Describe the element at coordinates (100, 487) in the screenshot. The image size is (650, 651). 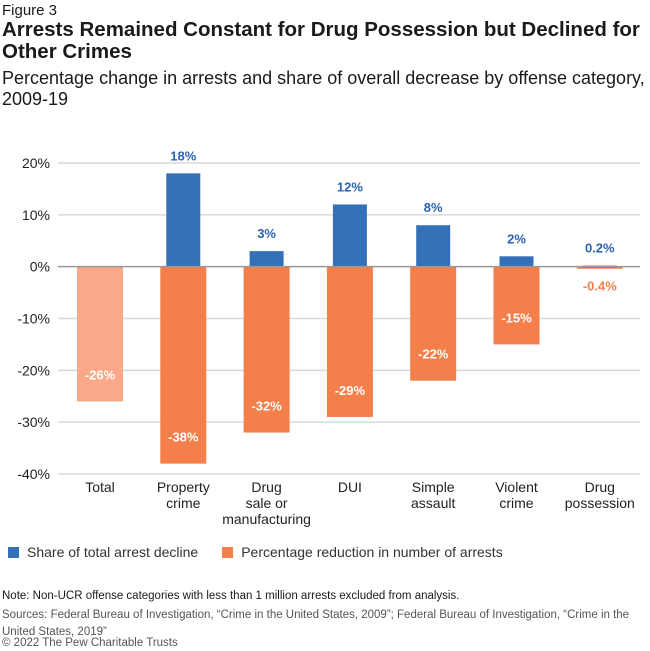
I see `x-tick-label: Total` at that location.